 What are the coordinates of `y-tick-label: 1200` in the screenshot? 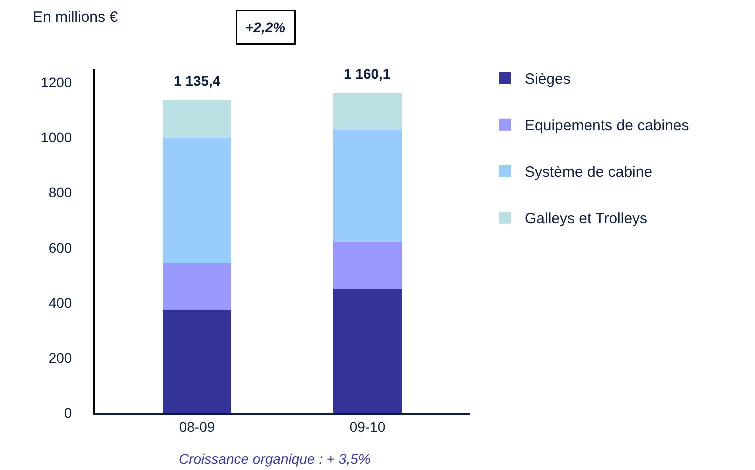 It's located at (56, 82).